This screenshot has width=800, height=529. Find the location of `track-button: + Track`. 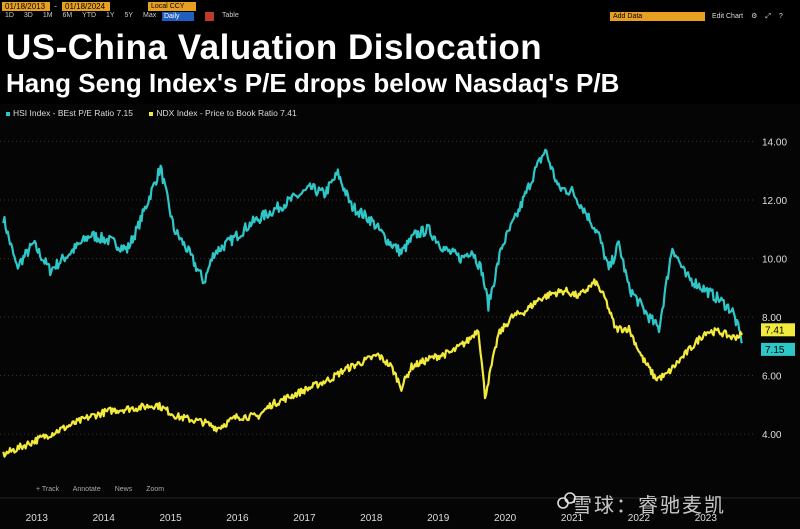

track-button: + Track is located at coordinates (48, 489).